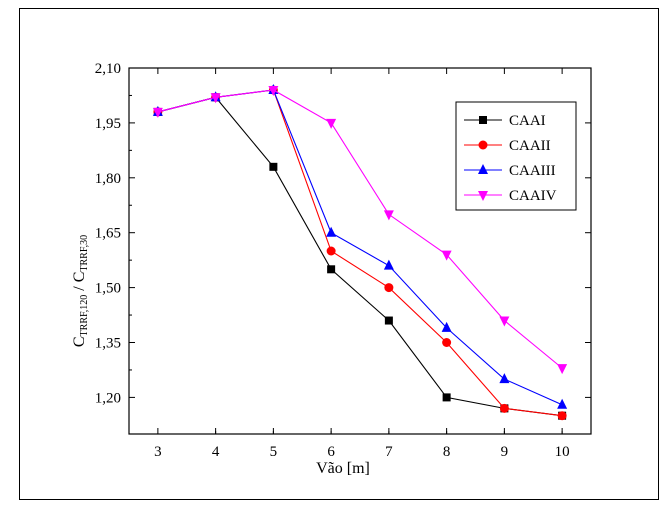  I want to click on x-tick-label: 10, so click(562, 452).